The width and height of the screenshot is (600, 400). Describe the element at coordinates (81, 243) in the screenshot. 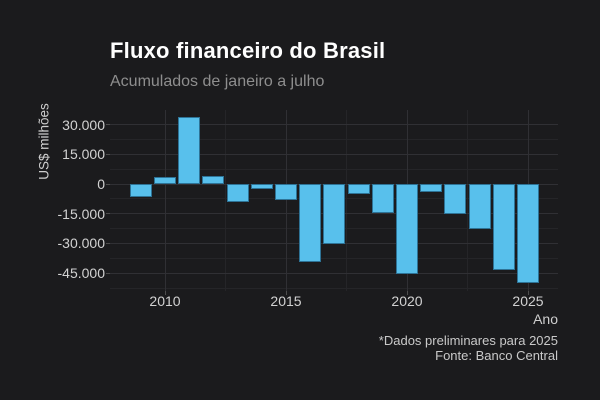

I see `y-tick-label: -30.000` at that location.